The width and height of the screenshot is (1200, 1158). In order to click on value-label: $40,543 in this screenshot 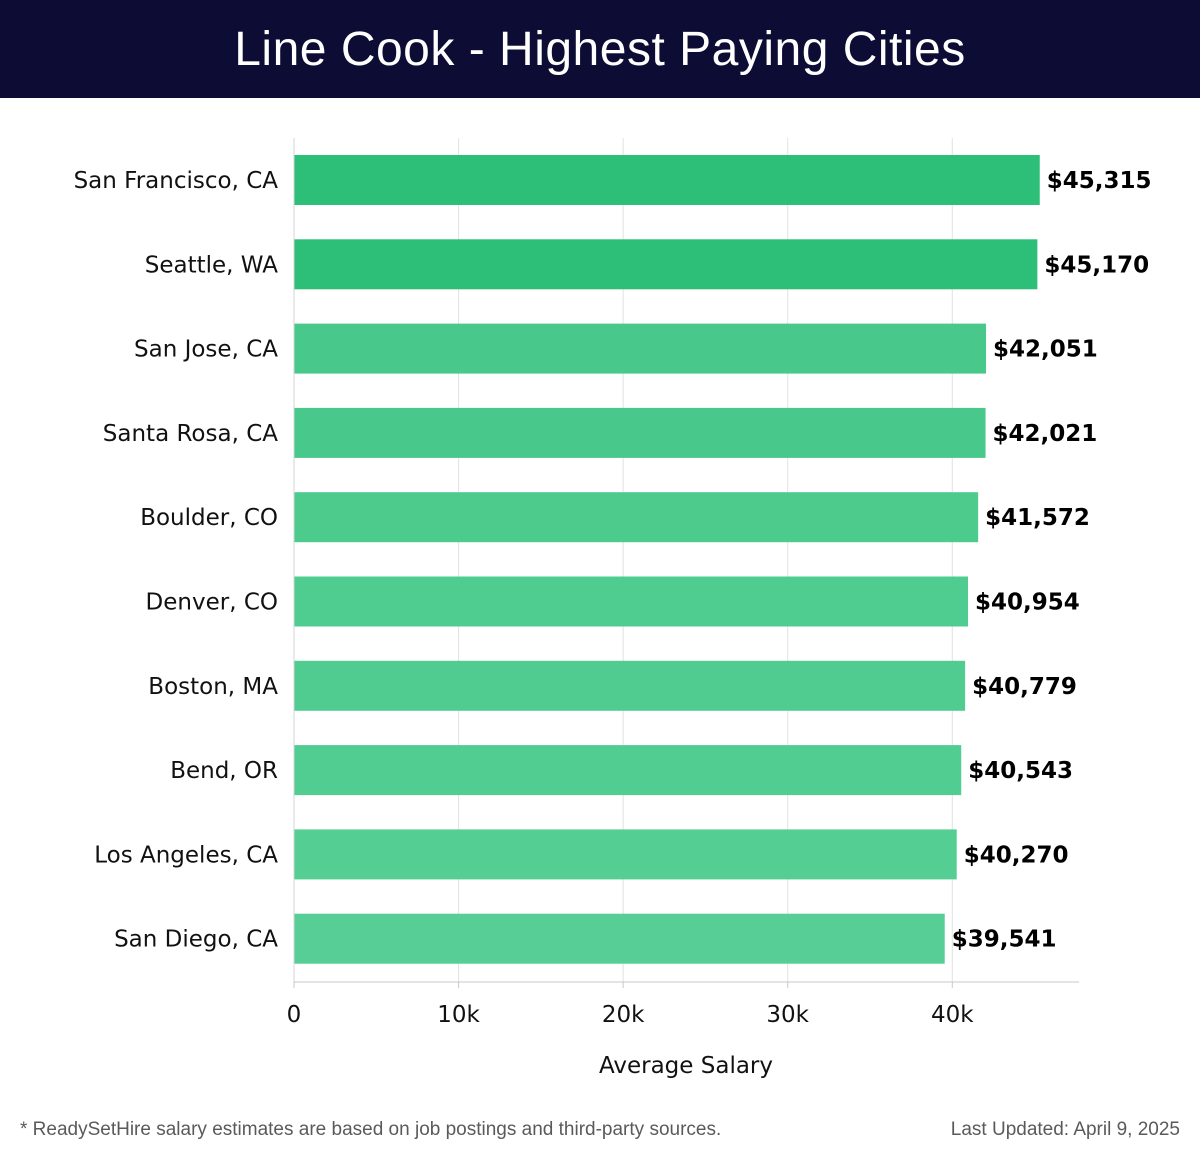, I will do `click(1020, 771)`.